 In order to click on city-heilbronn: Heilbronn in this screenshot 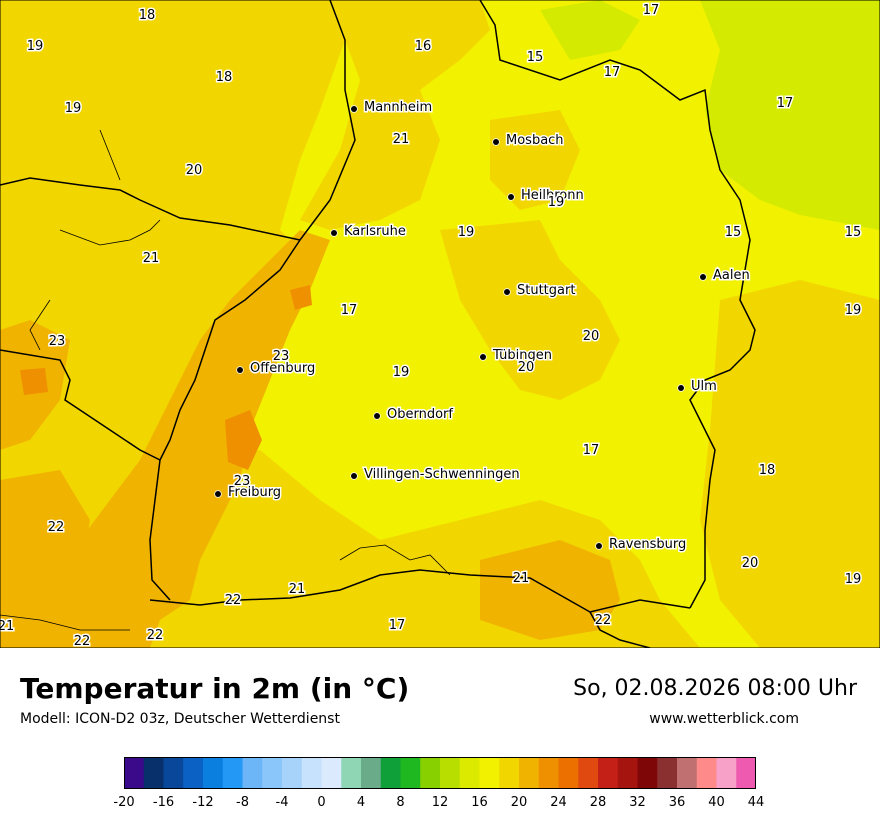, I will do `click(546, 196)`.